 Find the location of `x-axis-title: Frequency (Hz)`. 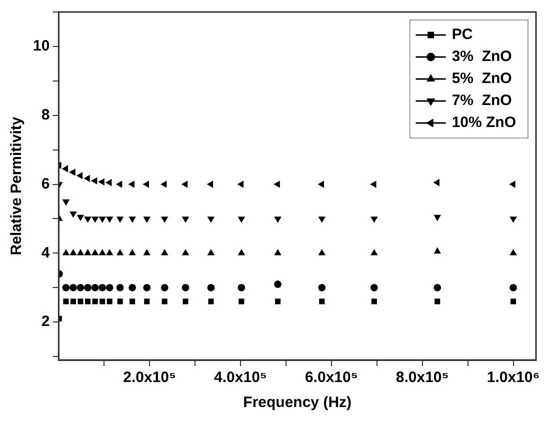

x-axis-title: Frequency (Hz) is located at coordinates (297, 403).